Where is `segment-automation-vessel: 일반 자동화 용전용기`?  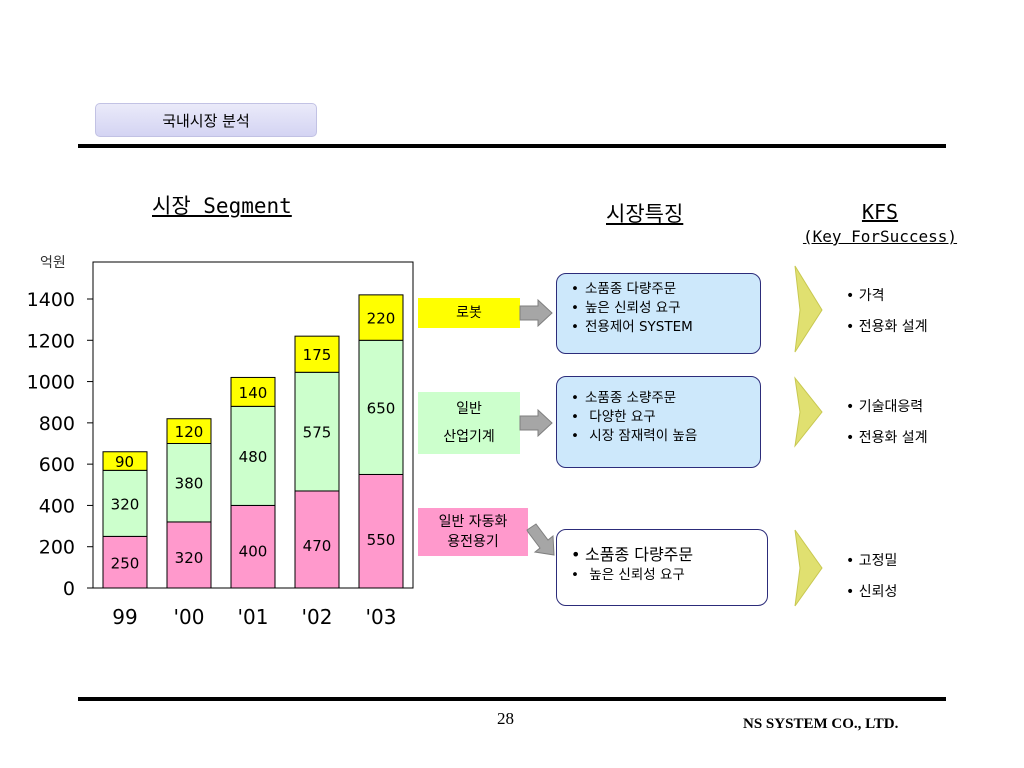 segment-automation-vessel: 일반 자동화 용전용기 is located at coordinates (473, 532).